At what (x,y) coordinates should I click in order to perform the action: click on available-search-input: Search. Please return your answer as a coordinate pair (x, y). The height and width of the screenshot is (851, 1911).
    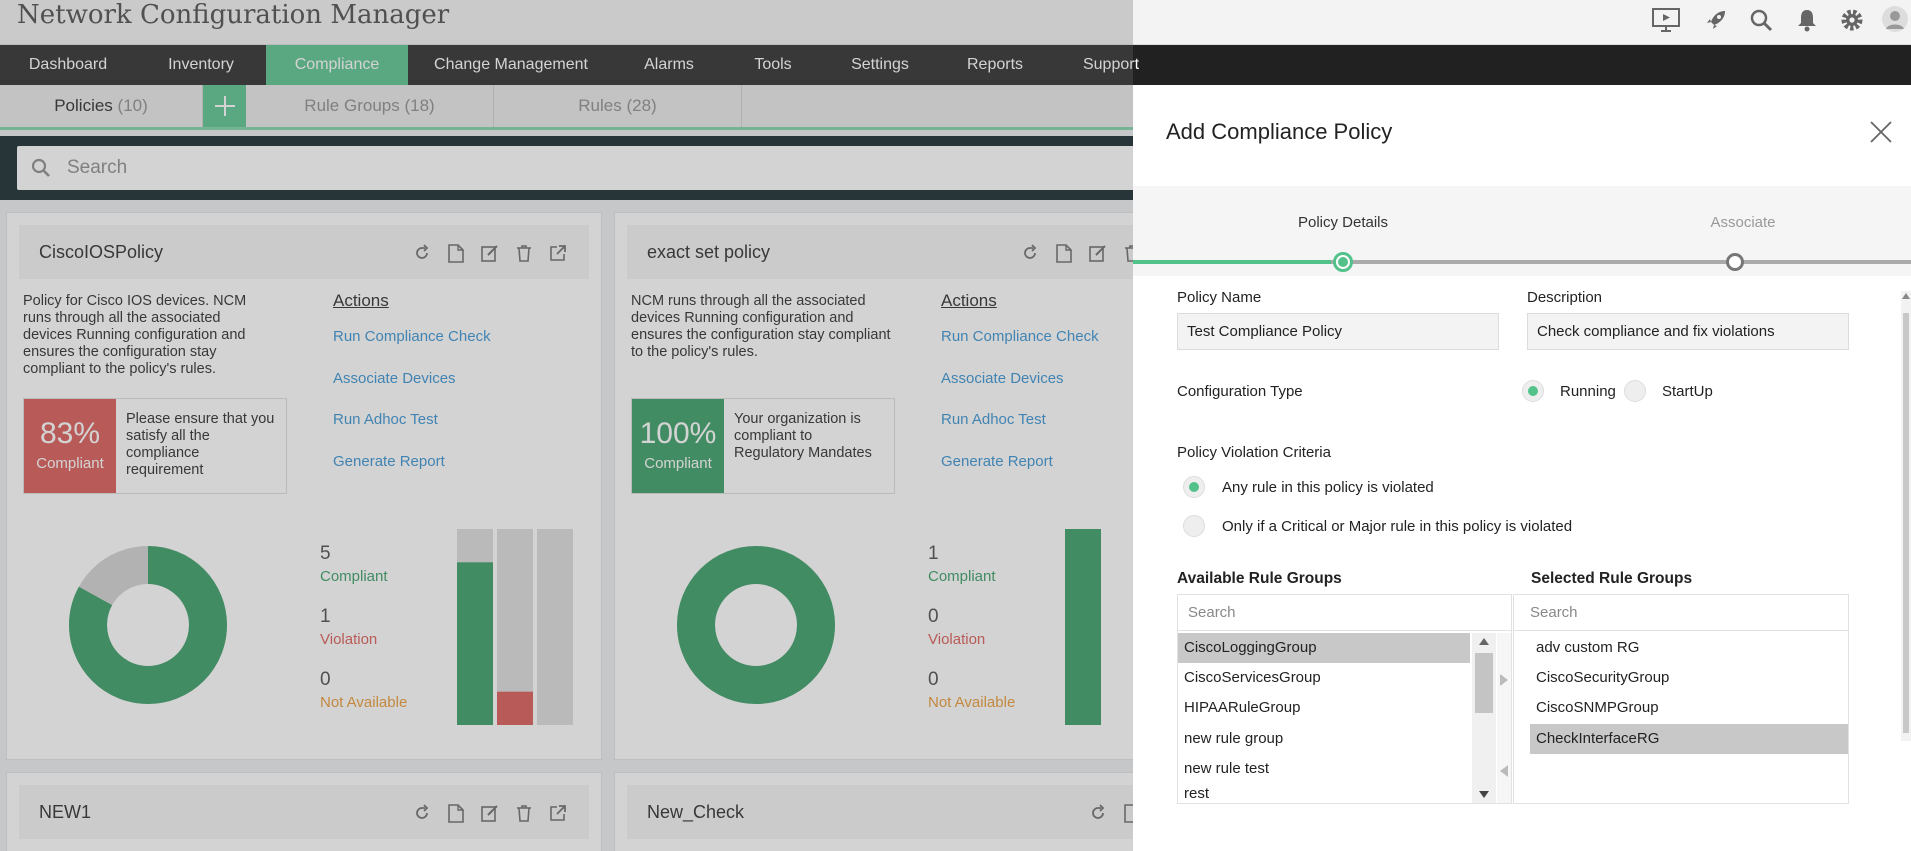
    Looking at the image, I should click on (1344, 613).